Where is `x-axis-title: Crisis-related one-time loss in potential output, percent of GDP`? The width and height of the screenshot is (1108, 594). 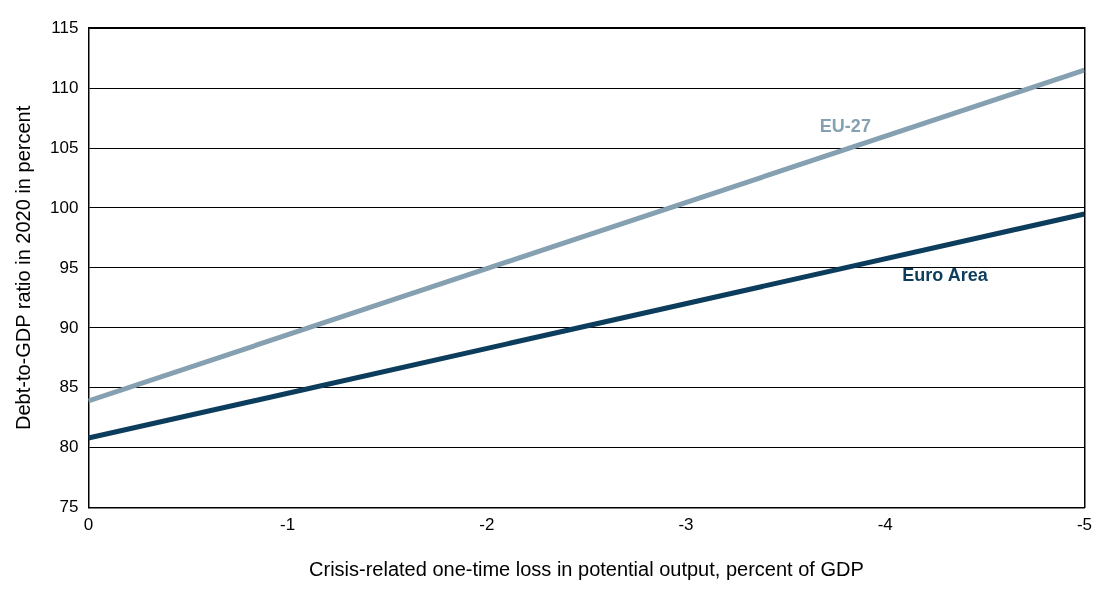 x-axis-title: Crisis-related one-time loss in potential output, percent of GDP is located at coordinates (586, 568).